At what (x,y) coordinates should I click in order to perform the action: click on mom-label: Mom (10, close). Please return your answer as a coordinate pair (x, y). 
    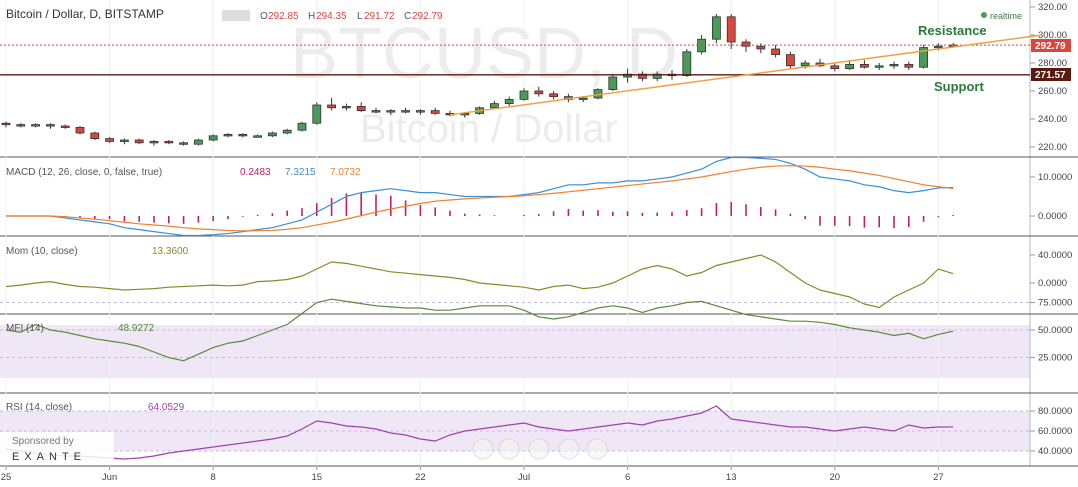
    Looking at the image, I should click on (42, 251).